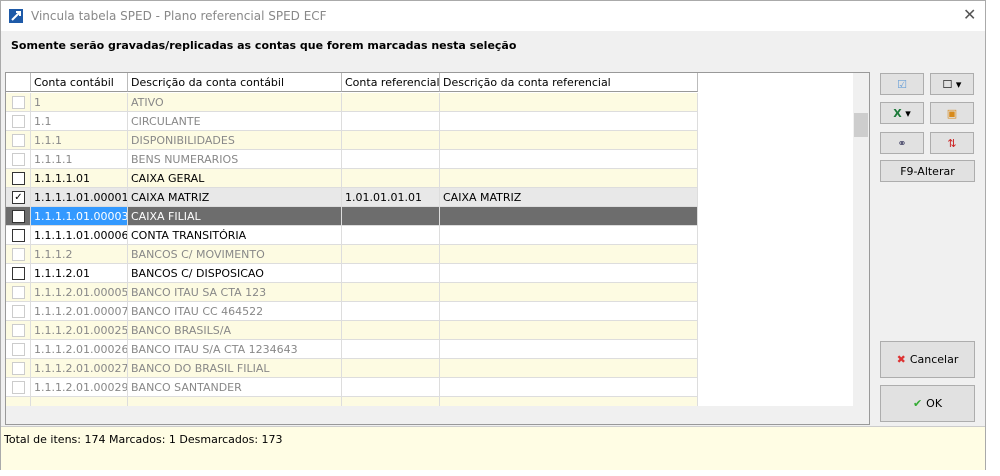  I want to click on cell-description: BANCOS C/ DISPOSICAO, so click(235, 273).